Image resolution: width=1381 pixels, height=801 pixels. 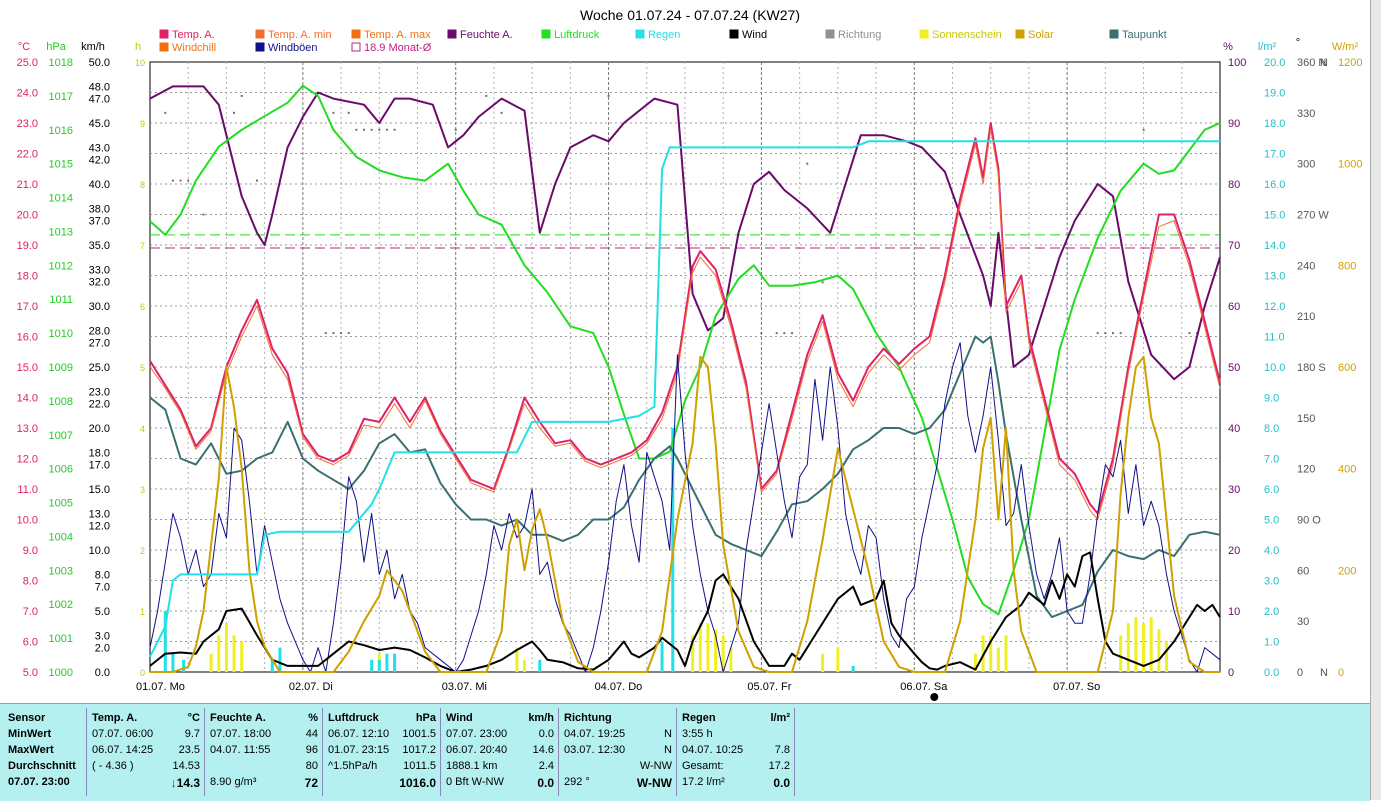 I want to click on wind-unit: km/h, so click(x=541, y=718).